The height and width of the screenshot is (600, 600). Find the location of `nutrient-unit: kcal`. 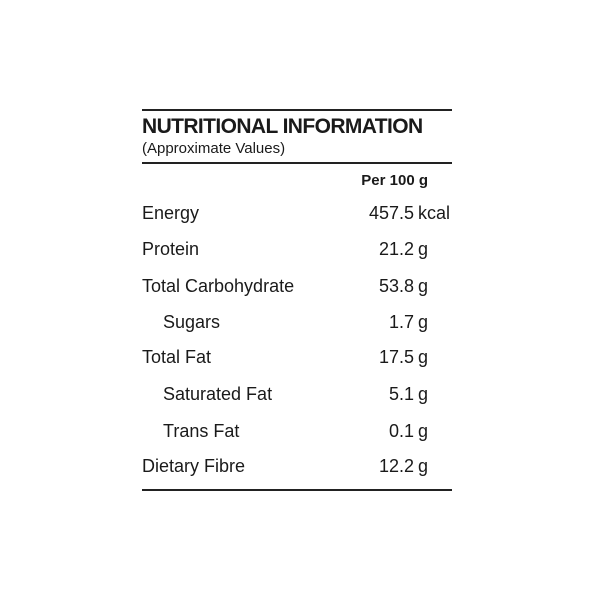

nutrient-unit: kcal is located at coordinates (434, 213).